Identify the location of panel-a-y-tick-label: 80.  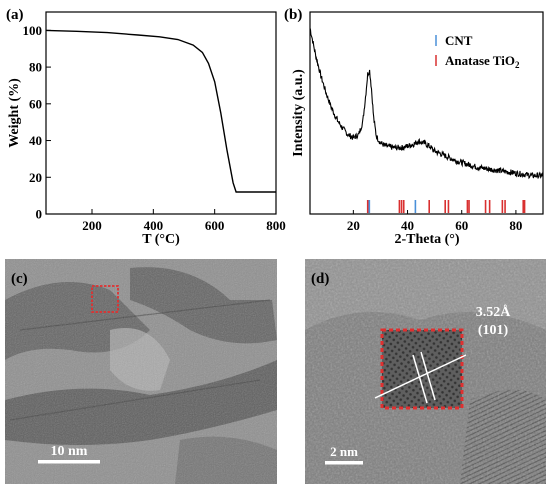
(35, 67).